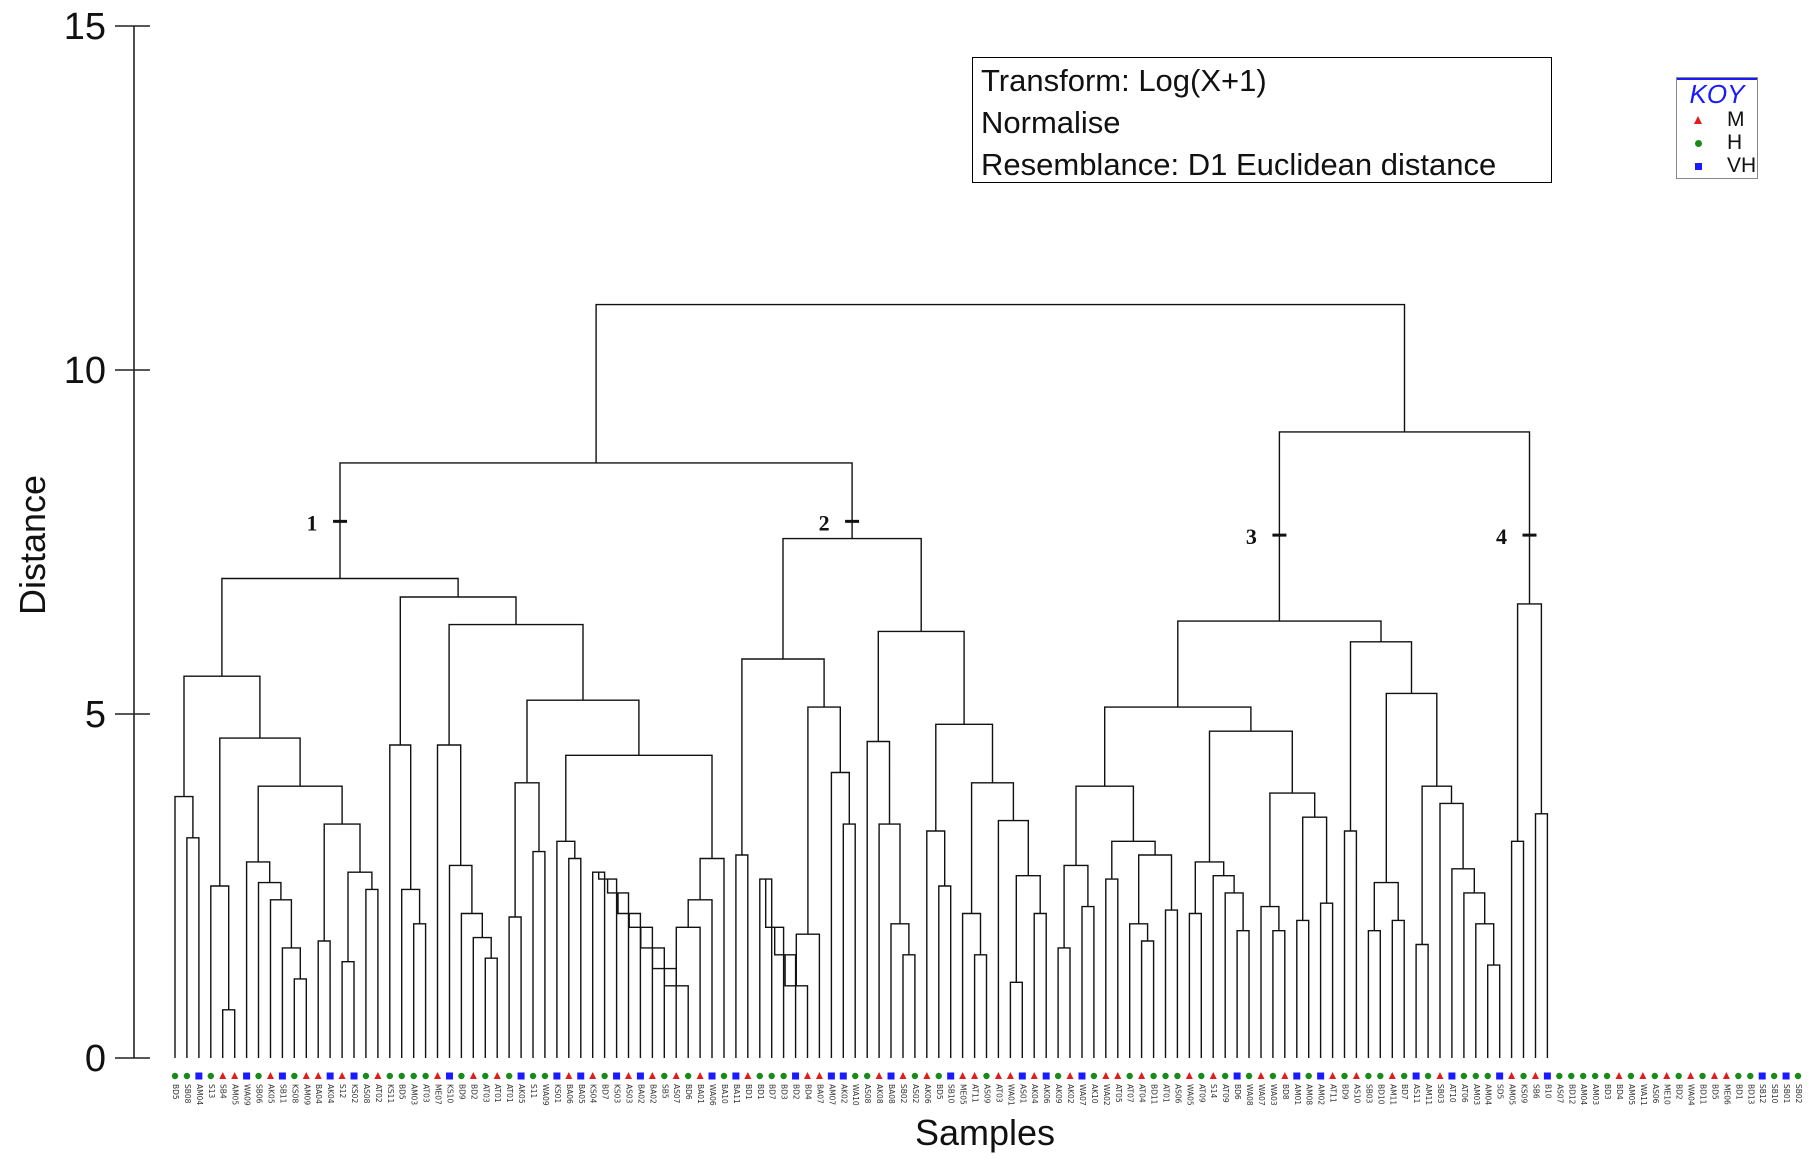 This screenshot has width=1814, height=1158. Describe the element at coordinates (1368, 1094) in the screenshot. I see `leaf-label: SB03` at that location.